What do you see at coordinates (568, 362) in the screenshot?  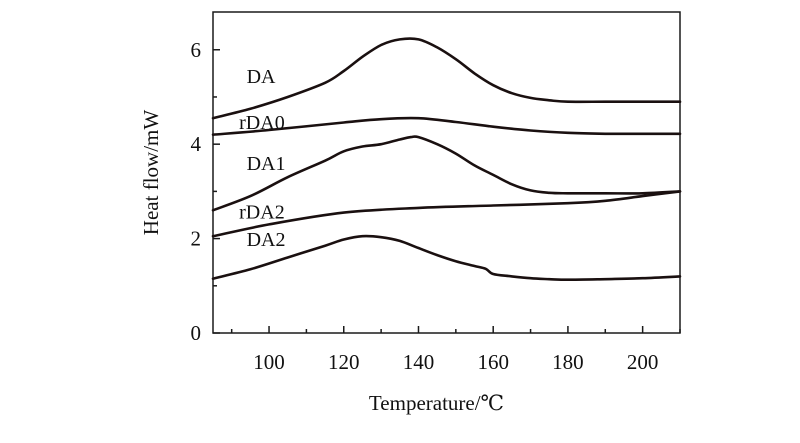 I see `x-tick-label: 180` at bounding box center [568, 362].